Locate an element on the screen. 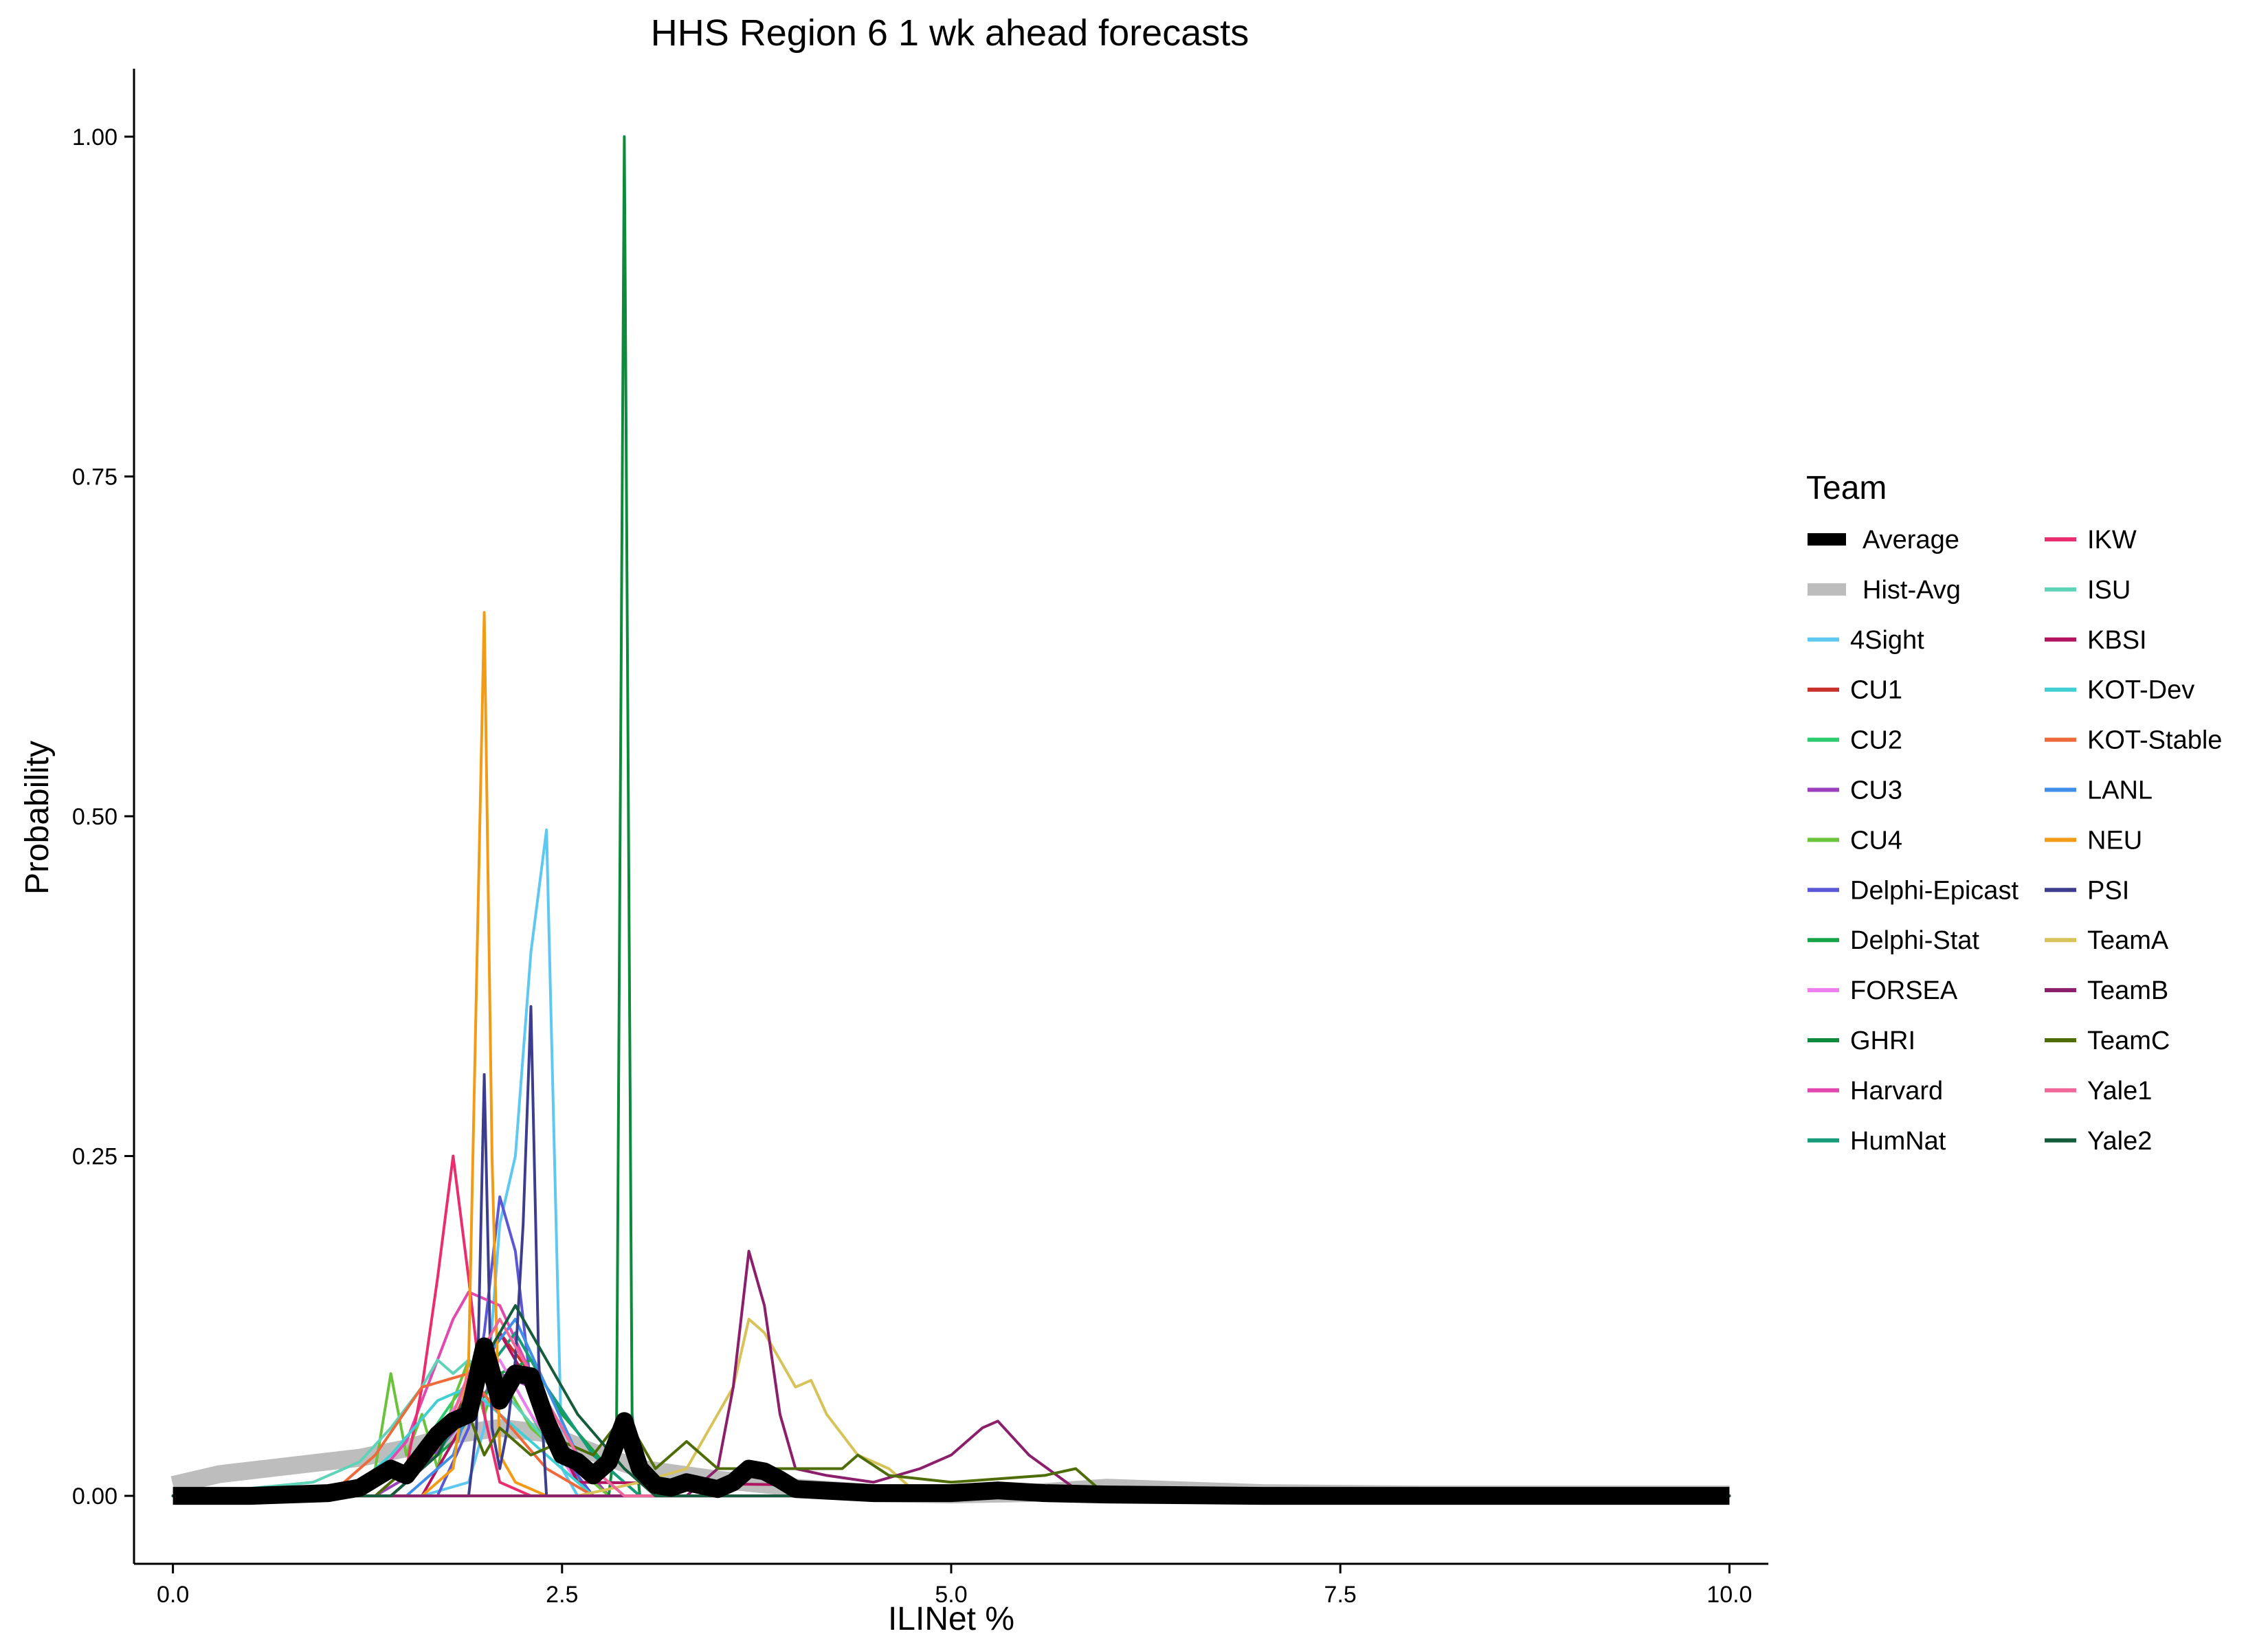 The width and height of the screenshot is (2268, 1649). chart-title: HHS Region 6 1 wk ahead forecasts is located at coordinates (950, 33).